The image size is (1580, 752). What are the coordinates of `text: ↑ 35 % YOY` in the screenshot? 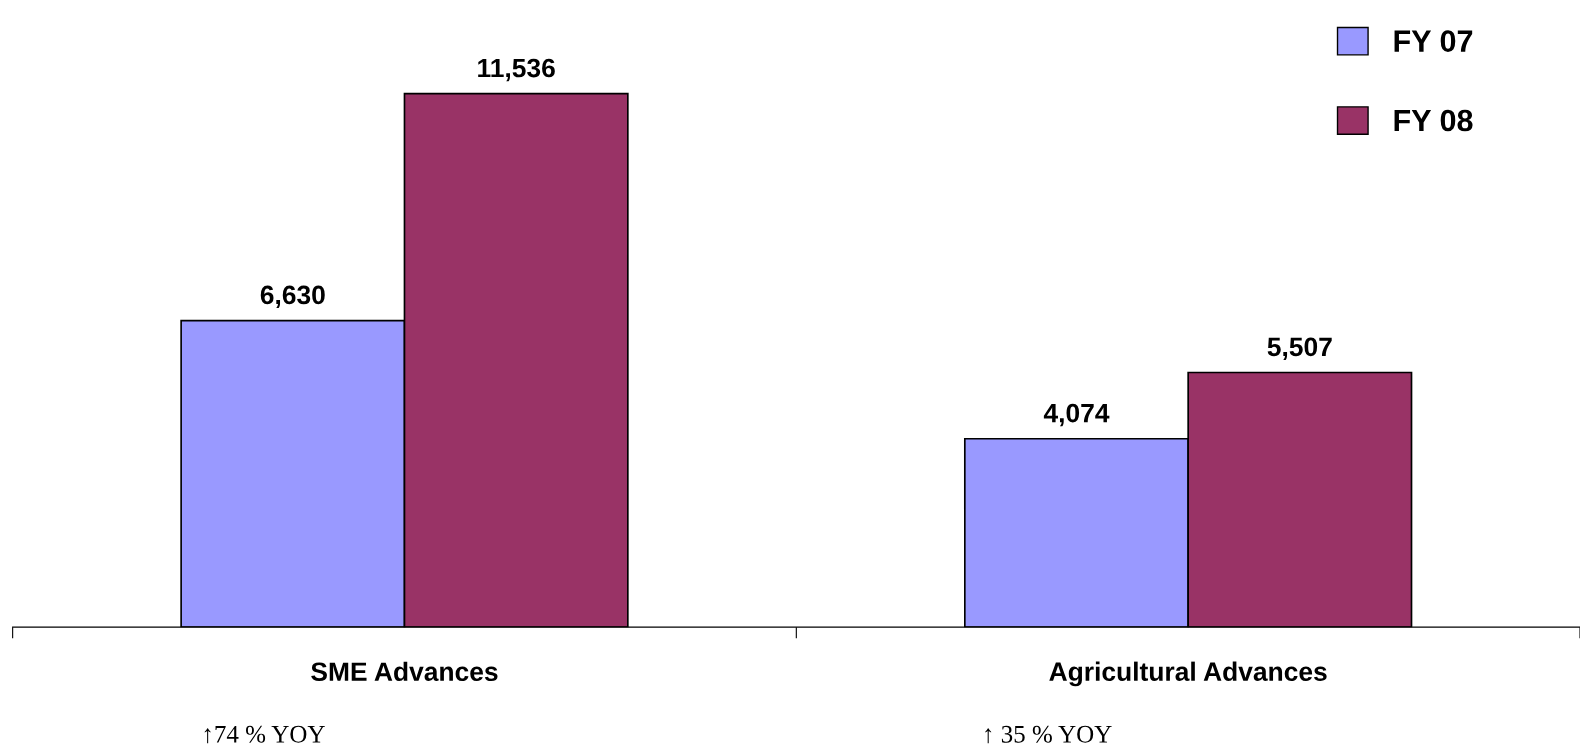 It's located at (1048, 734).